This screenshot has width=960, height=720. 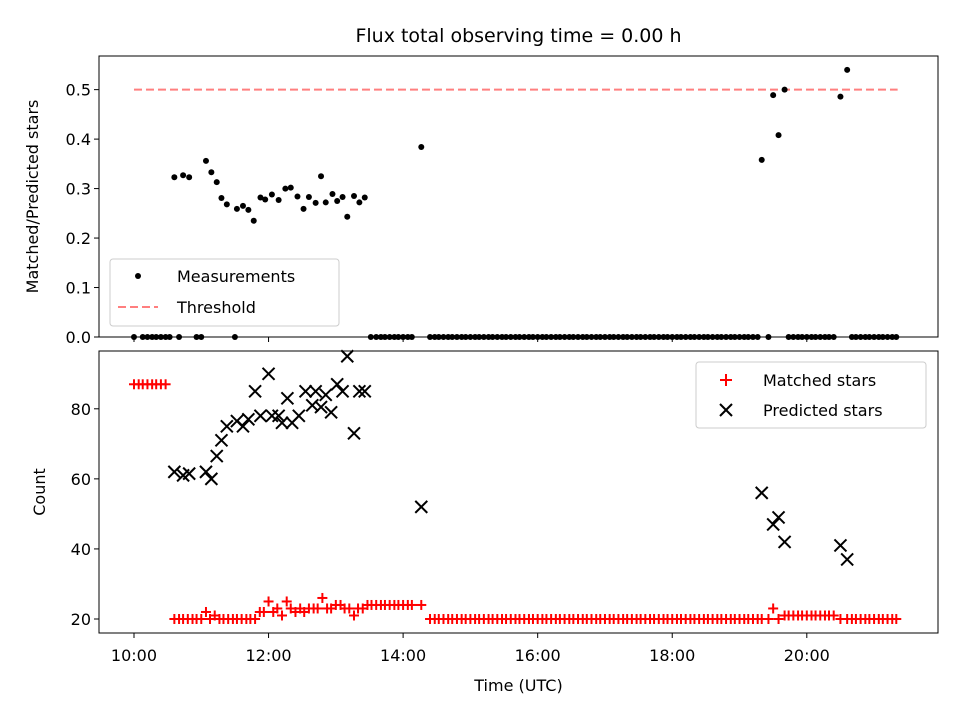 I want to click on bottom-x-ticks: 10:00 12:00 14:00 16:00 18:00 20:00, so click(x=470, y=649).